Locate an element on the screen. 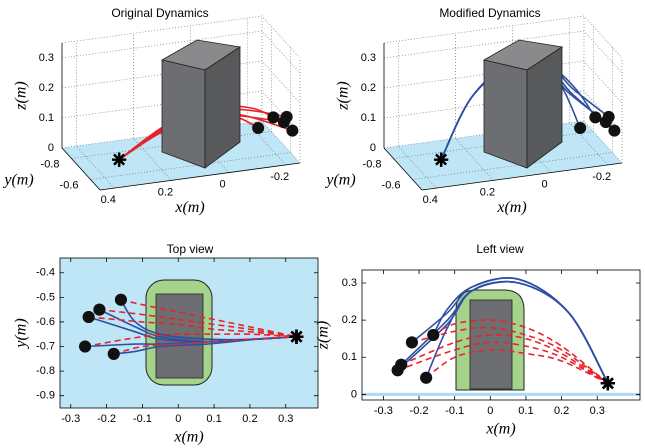 The height and width of the screenshot is (448, 645). y-tick-label: -0.9 is located at coordinates (45, 396).